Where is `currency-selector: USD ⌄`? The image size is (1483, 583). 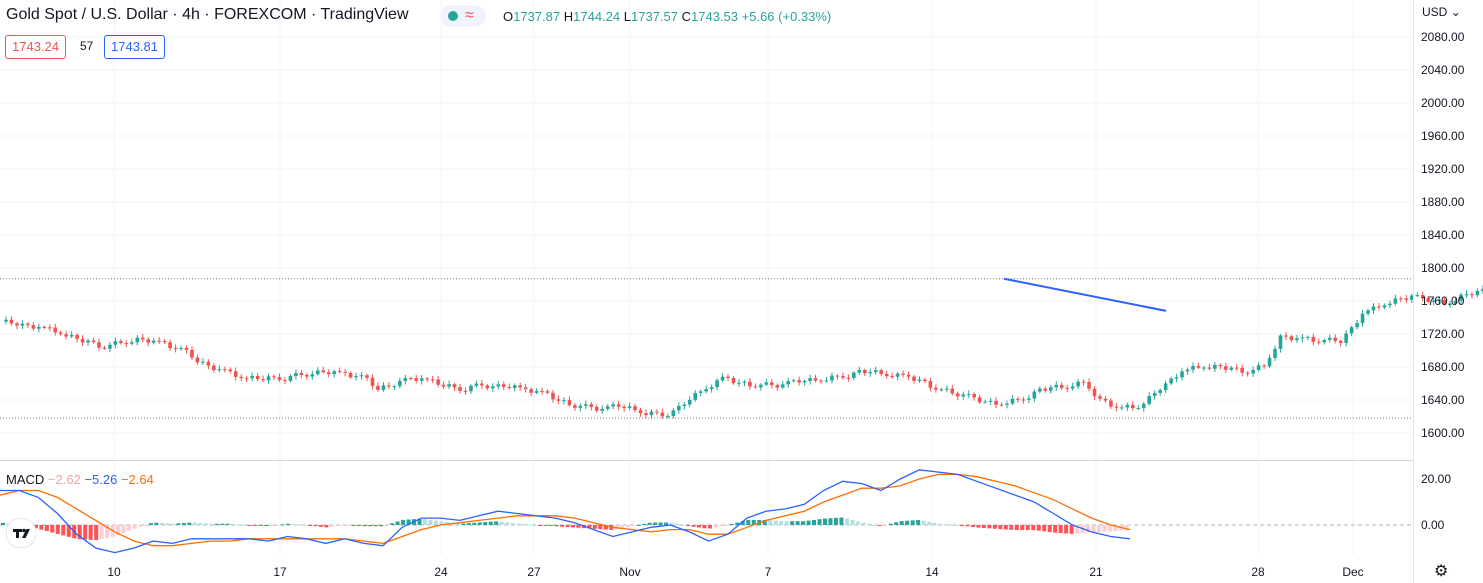 currency-selector: USD ⌄ is located at coordinates (1441, 12).